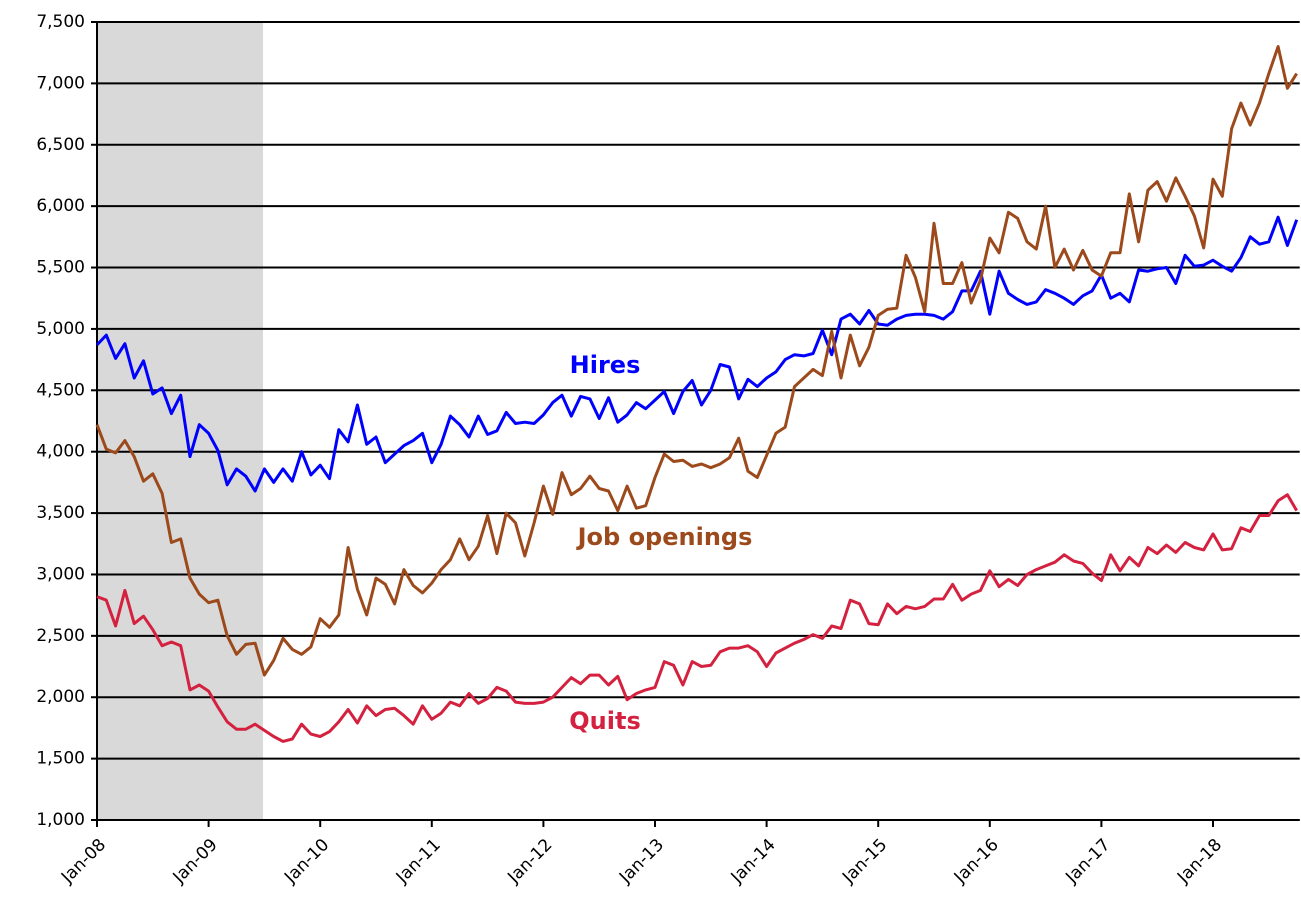  I want to click on y-tick-label: 4,000, so click(60, 452).